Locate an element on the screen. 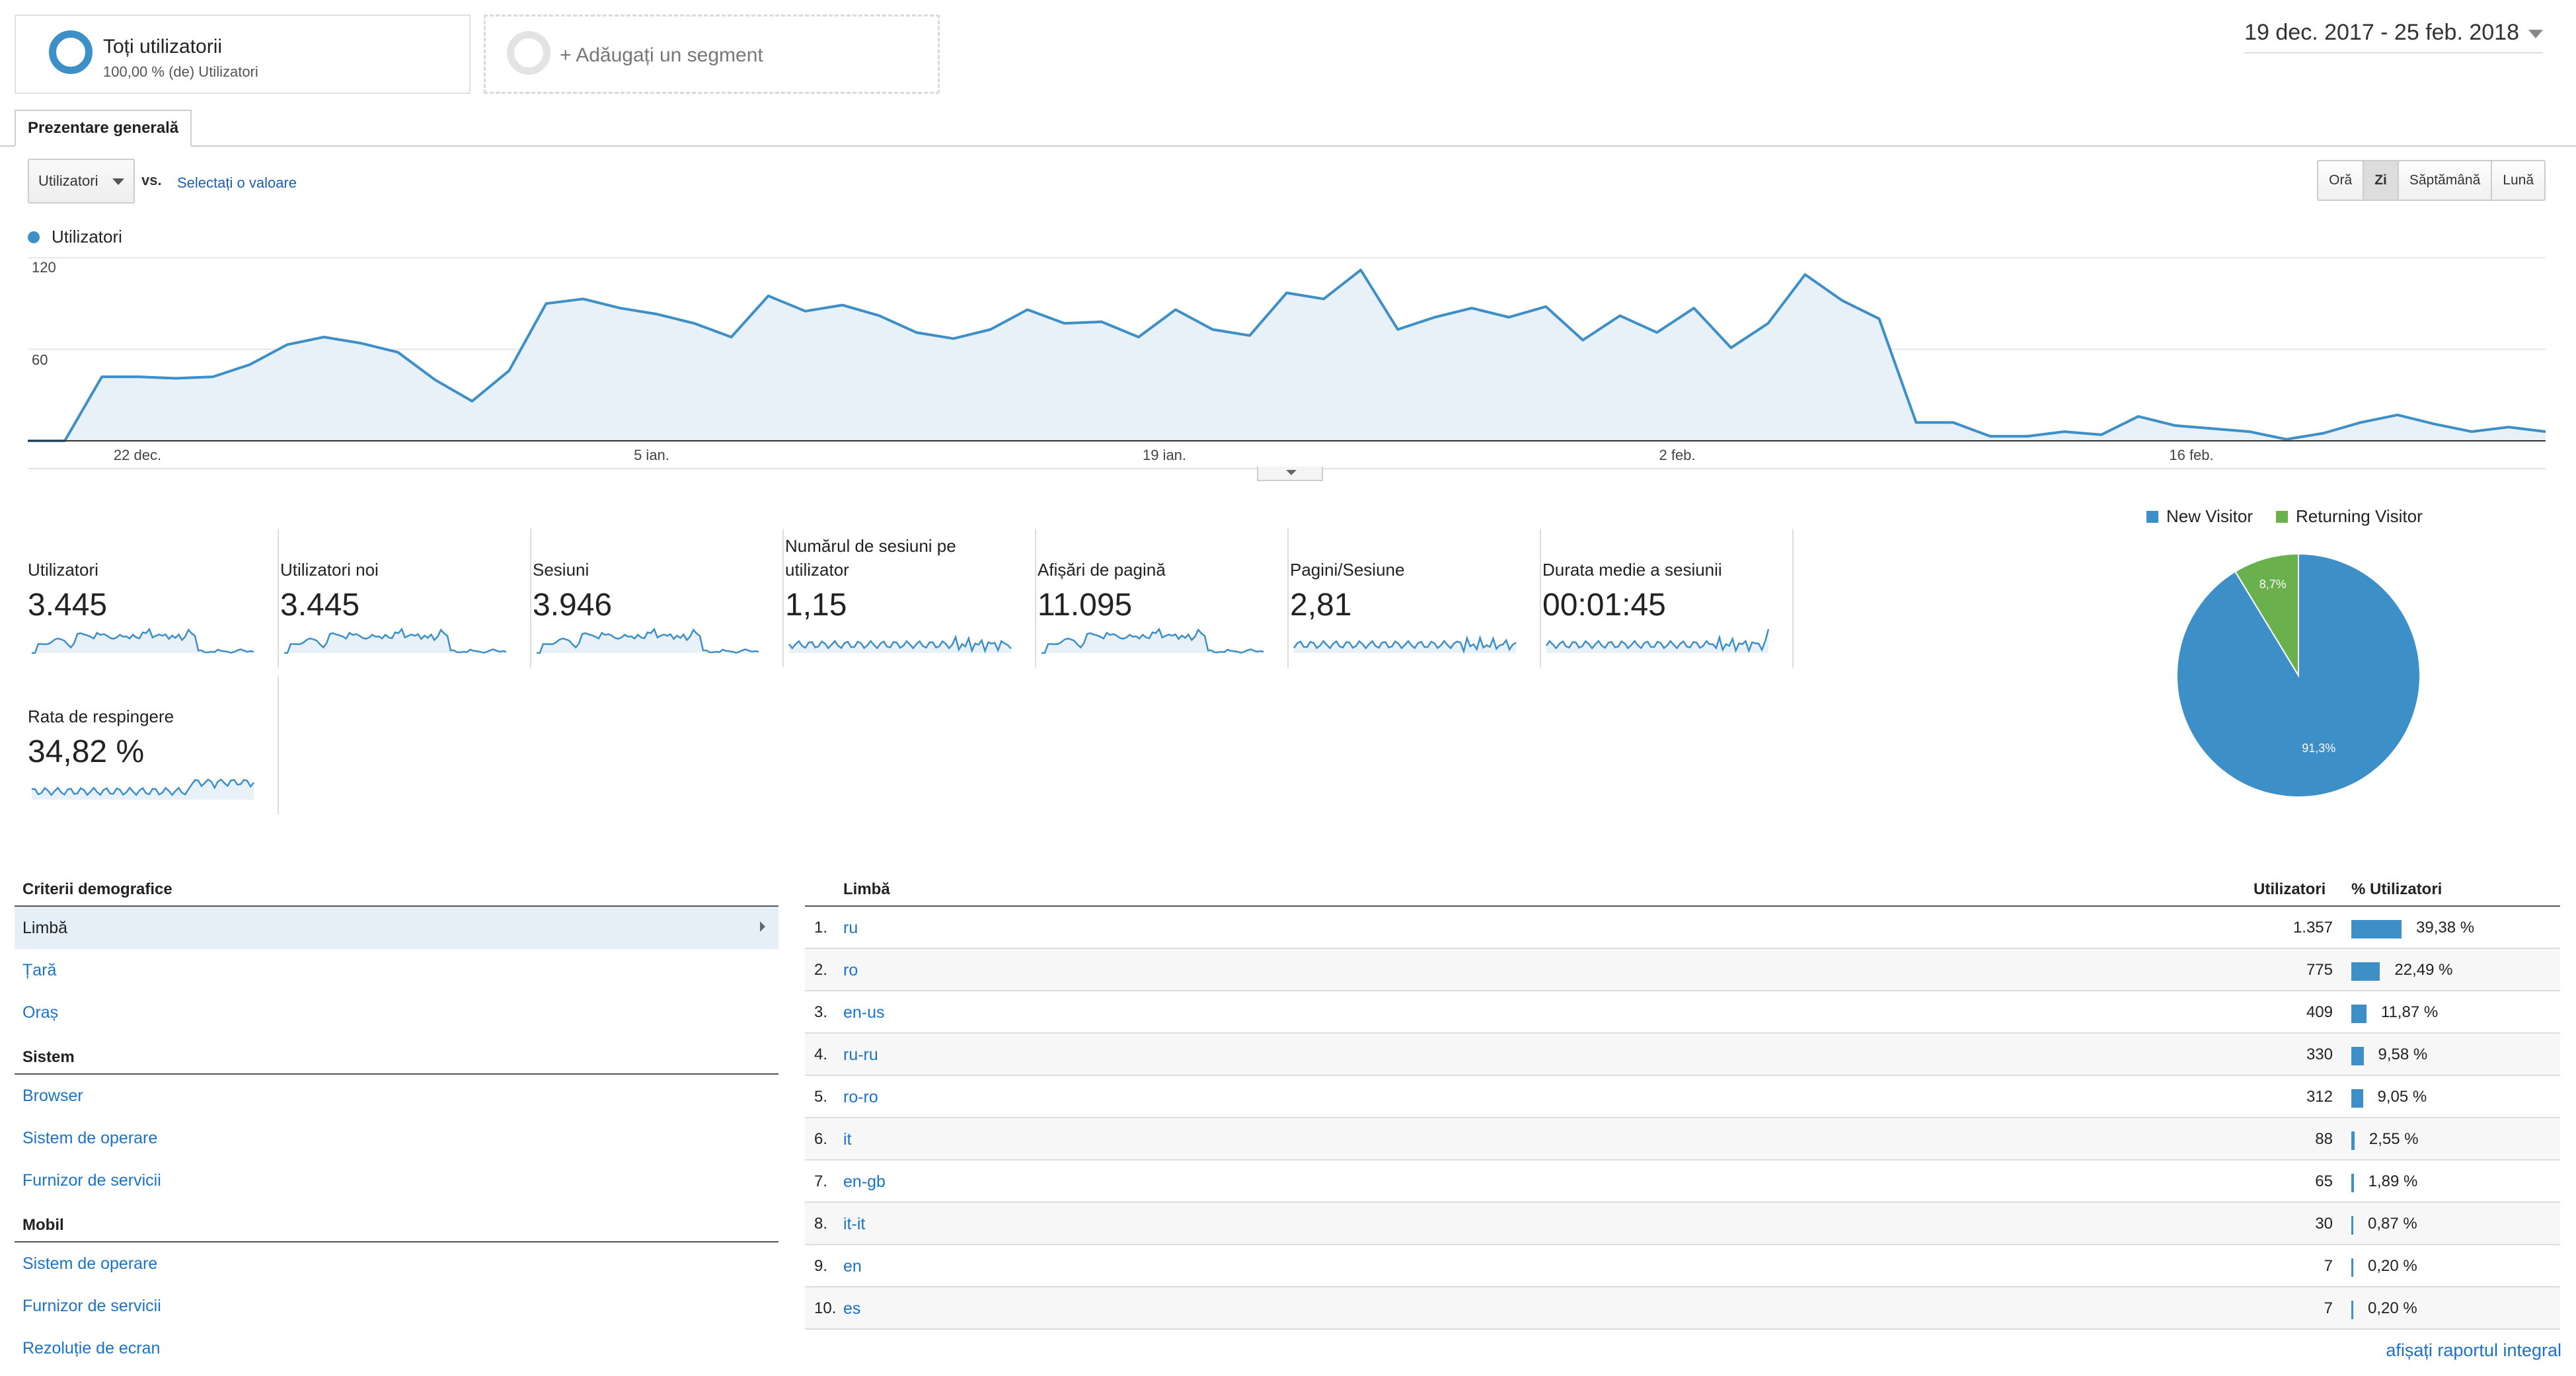  granularity-2-button: Săptămână is located at coordinates (2444, 180).